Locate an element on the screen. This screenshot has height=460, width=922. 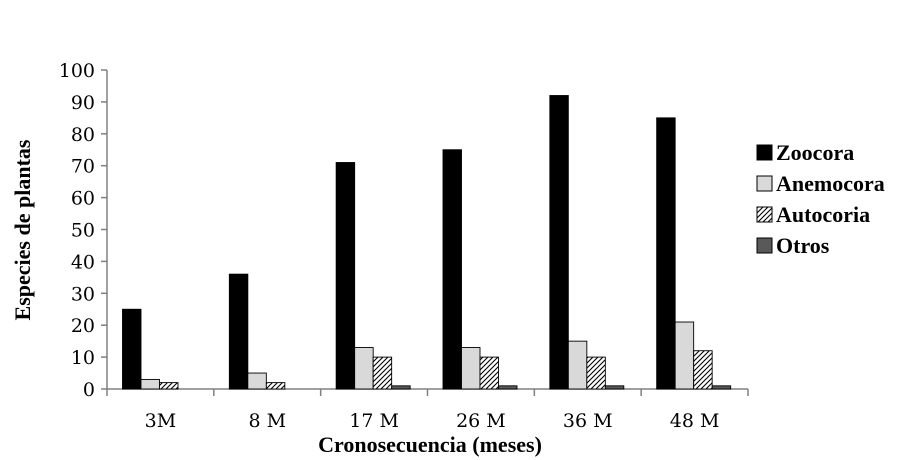
legend-swatch-anemocora is located at coordinates (764, 183).